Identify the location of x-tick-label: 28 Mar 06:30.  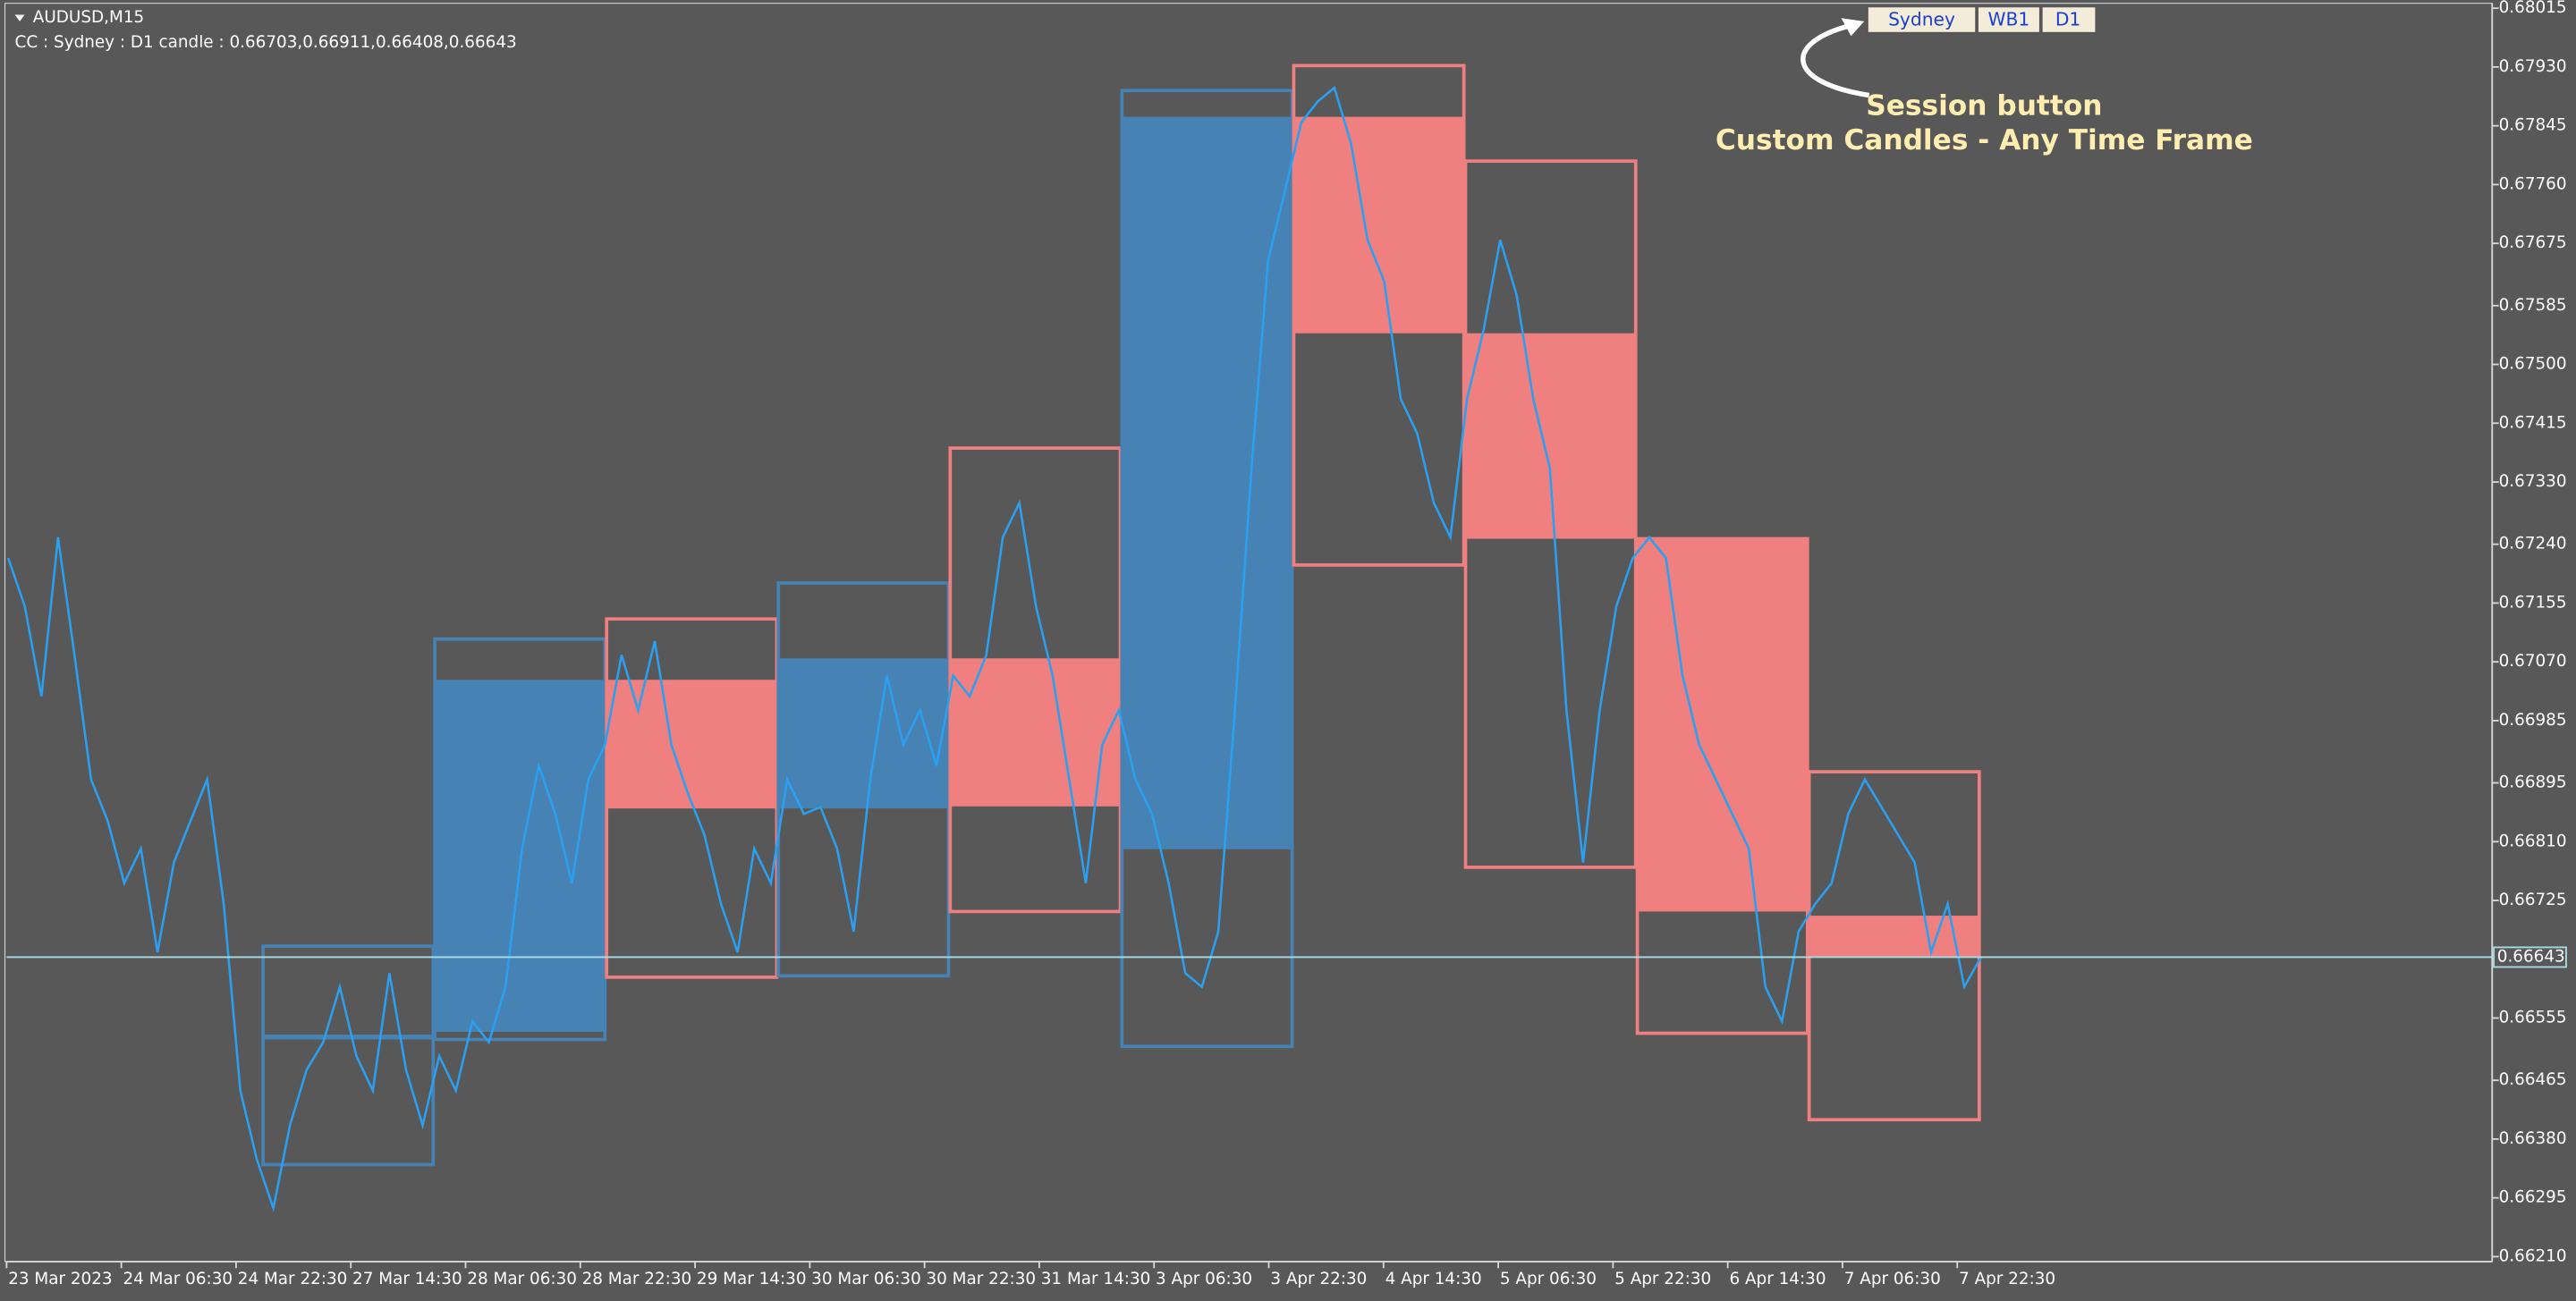
(522, 1279).